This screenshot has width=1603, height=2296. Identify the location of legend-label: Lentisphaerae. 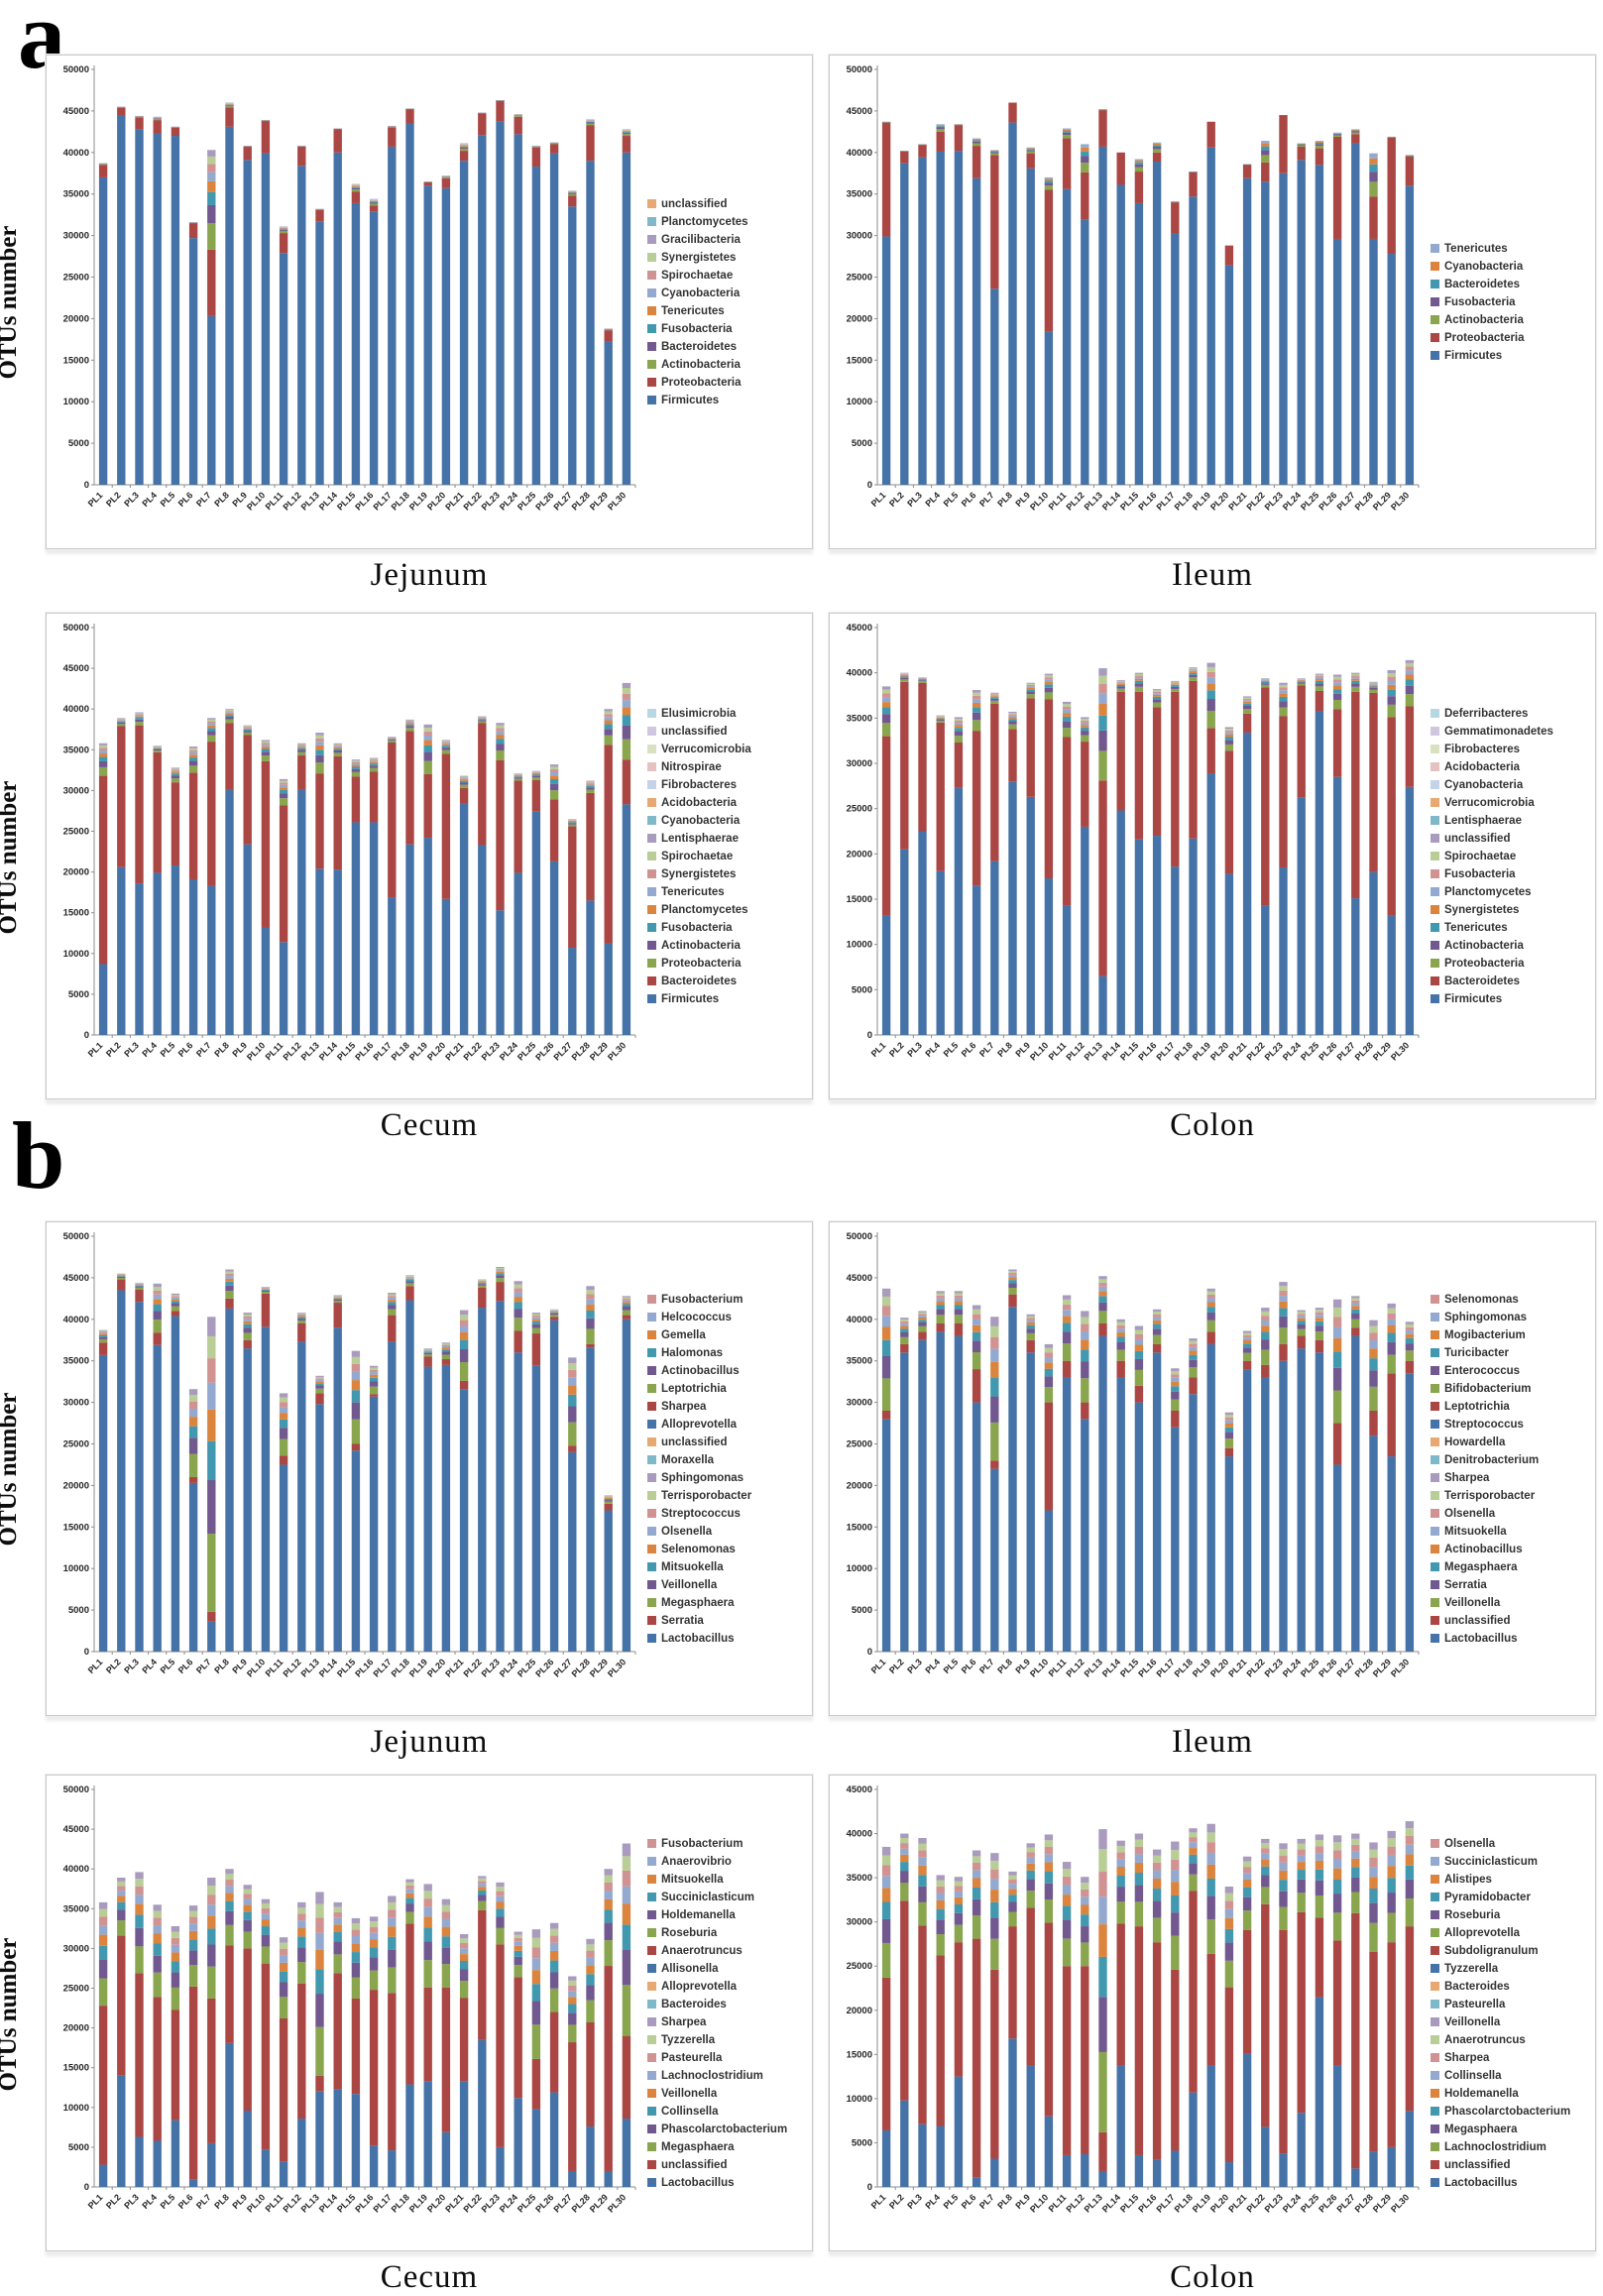
(1483, 821).